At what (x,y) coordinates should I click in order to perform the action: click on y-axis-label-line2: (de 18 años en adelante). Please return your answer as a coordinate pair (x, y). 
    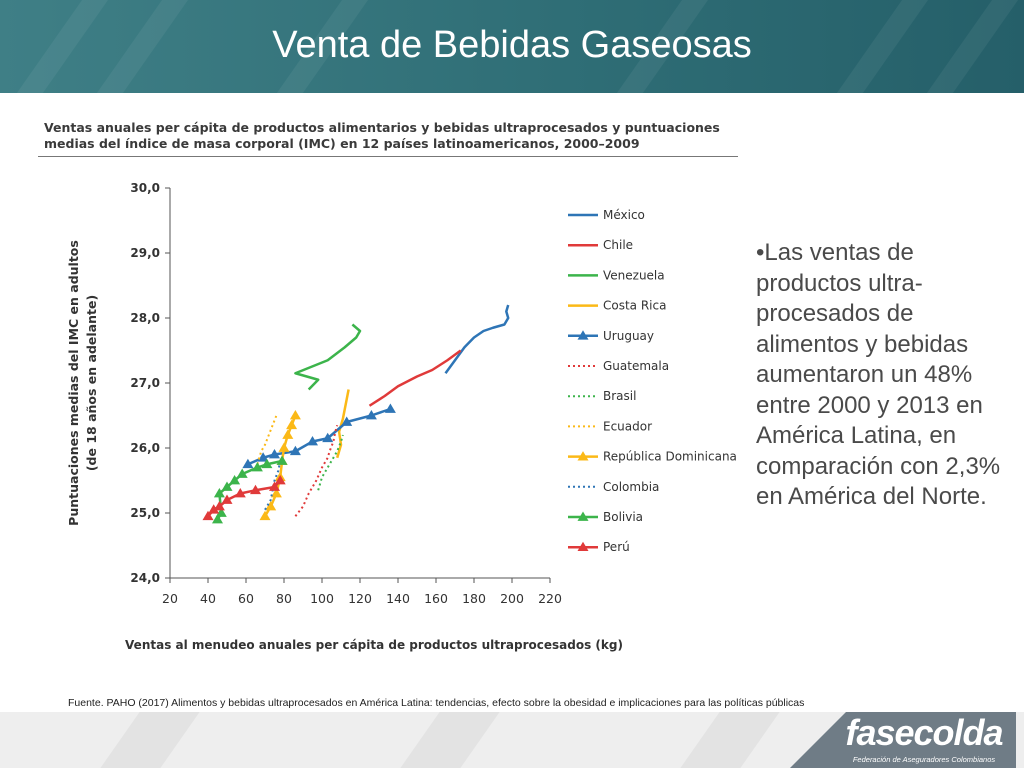
    Looking at the image, I should click on (91, 383).